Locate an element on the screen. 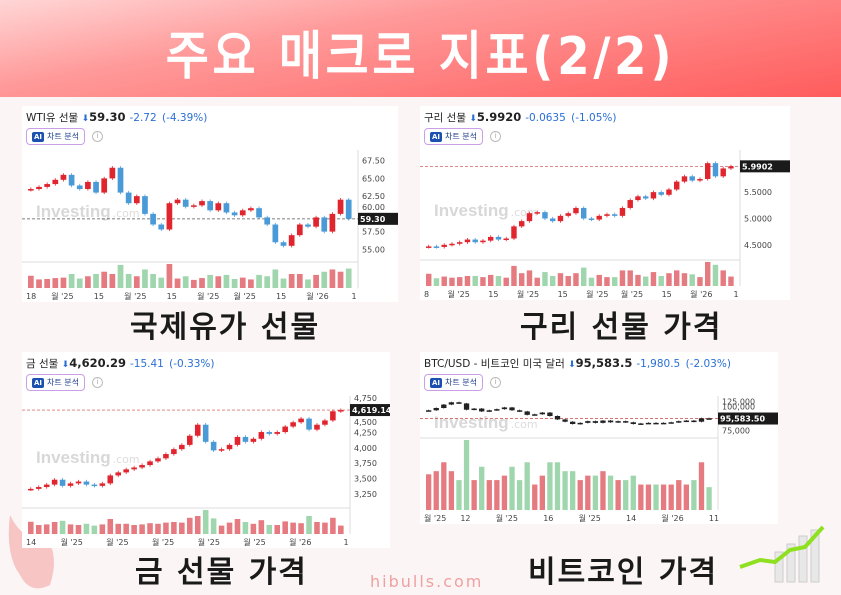 The image size is (841, 595). price: 59.30 is located at coordinates (107, 117).